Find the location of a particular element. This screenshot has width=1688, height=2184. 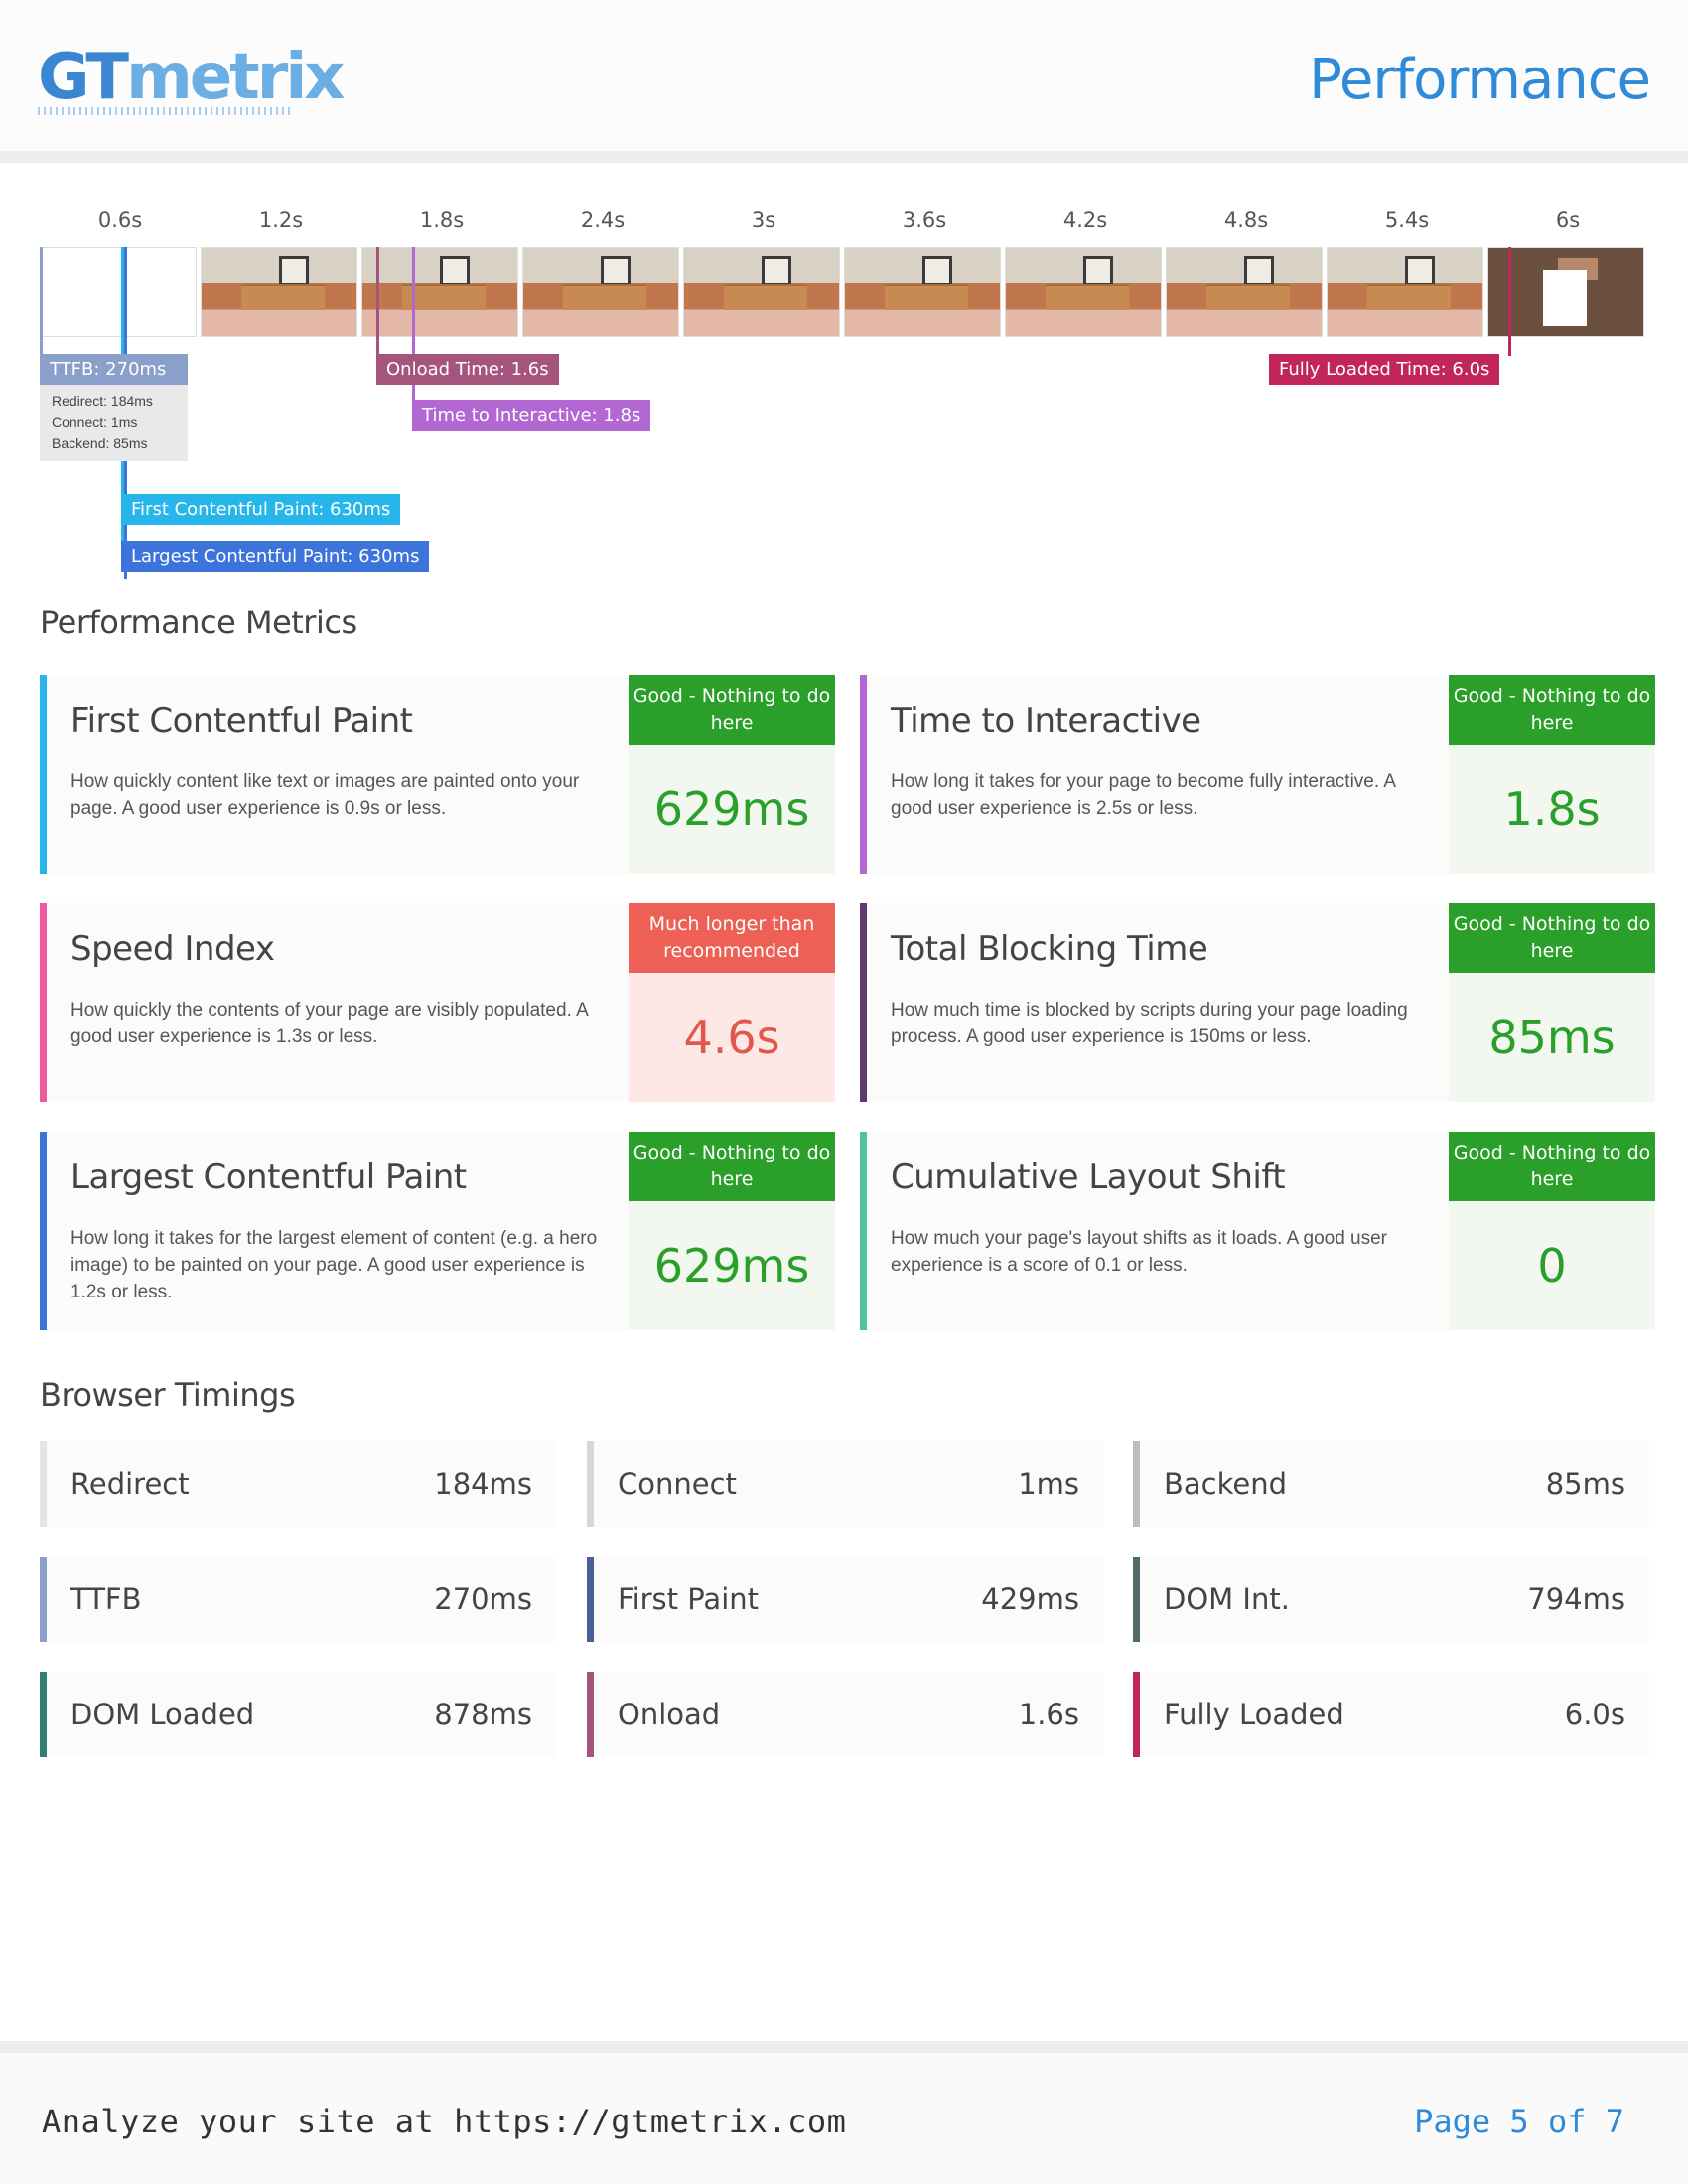

performance-metrics-heading: Performance Metrics is located at coordinates (198, 622).